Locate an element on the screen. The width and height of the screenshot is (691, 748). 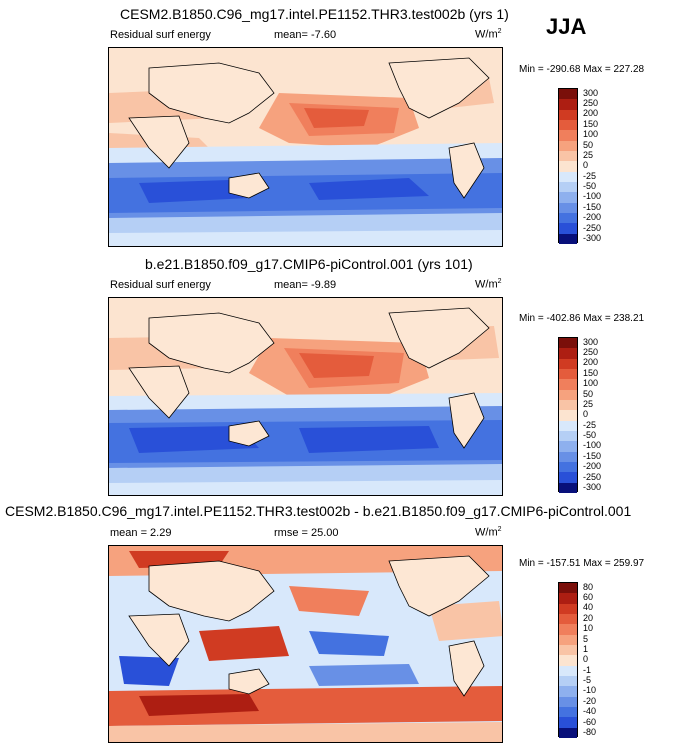
panel2-colorbar is located at coordinates (568, 415).